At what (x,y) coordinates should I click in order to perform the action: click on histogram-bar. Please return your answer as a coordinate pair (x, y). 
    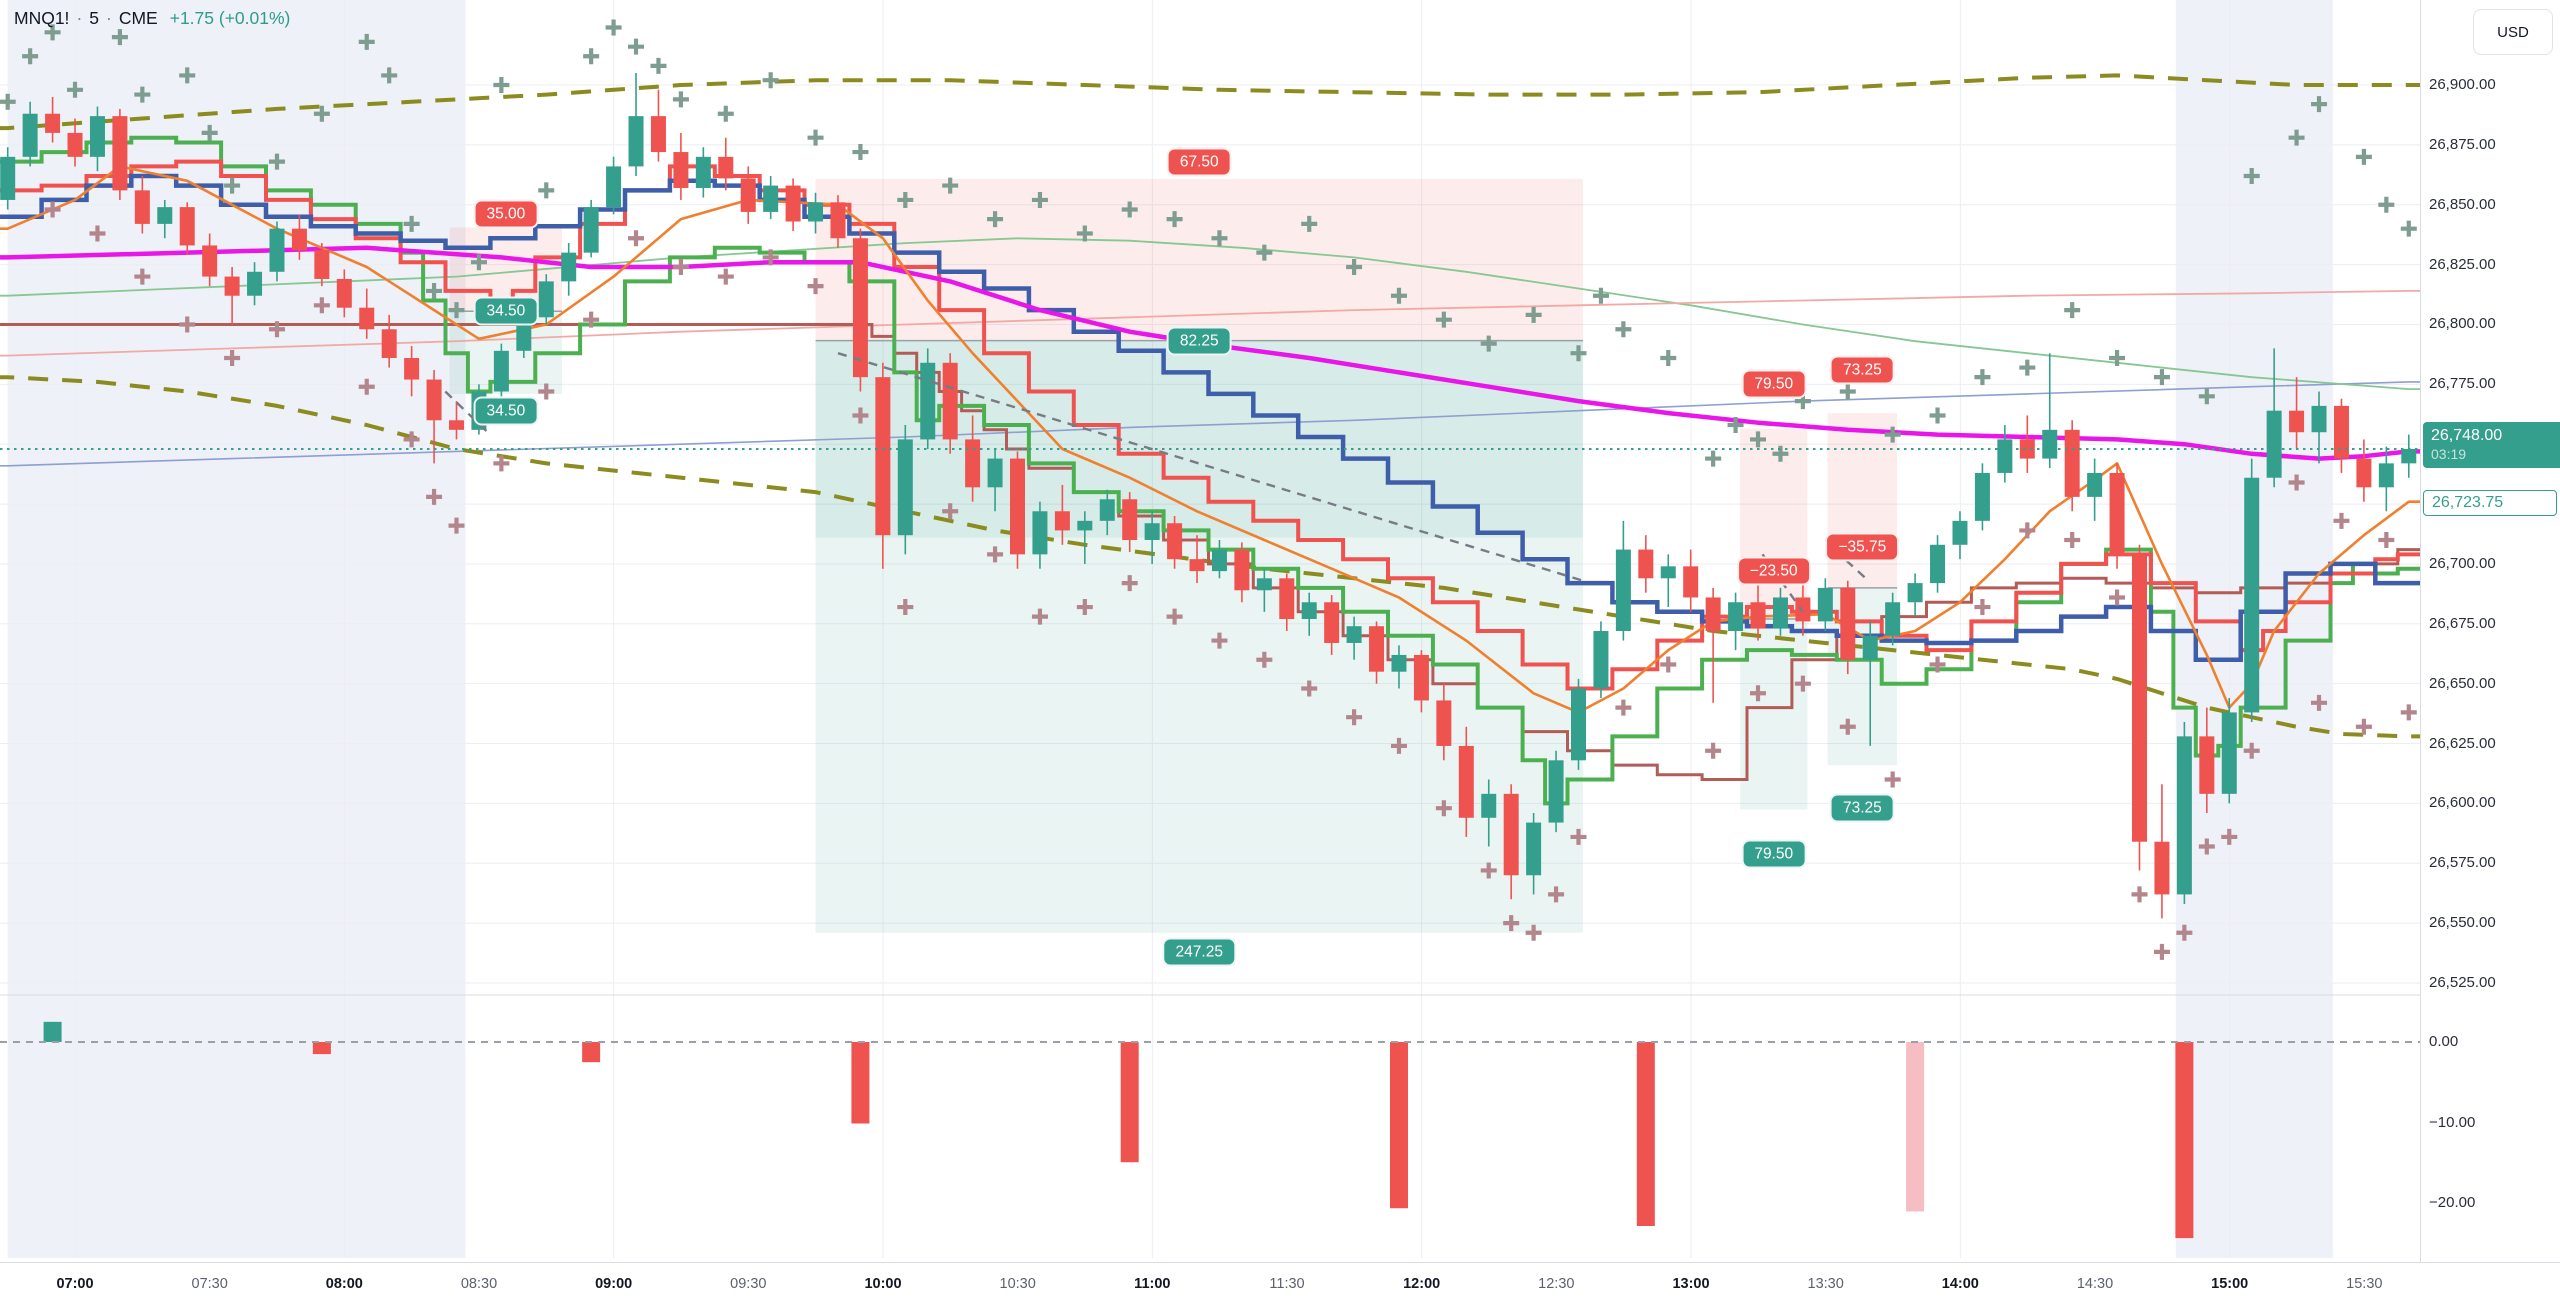
    Looking at the image, I should click on (1129, 1102).